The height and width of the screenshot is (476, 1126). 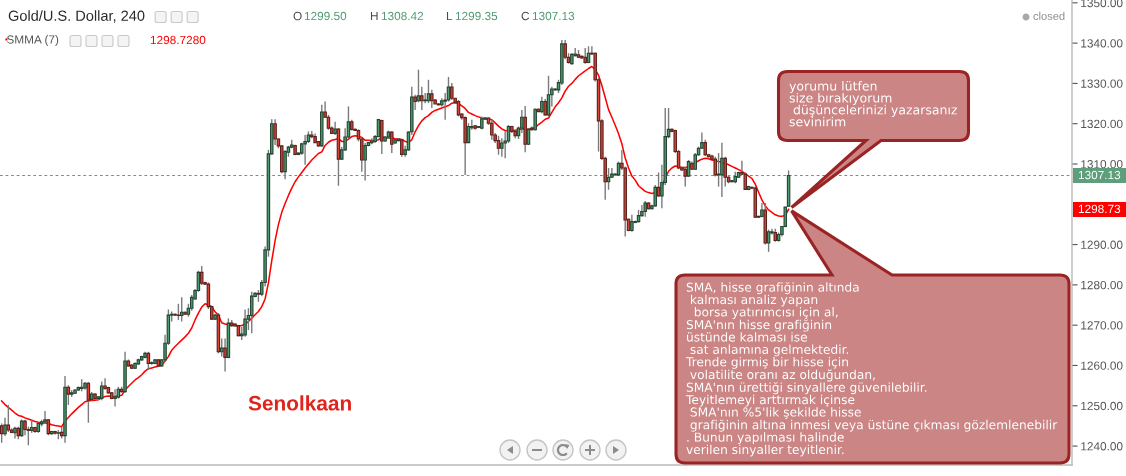 I want to click on annotation: L, so click(x=449, y=16).